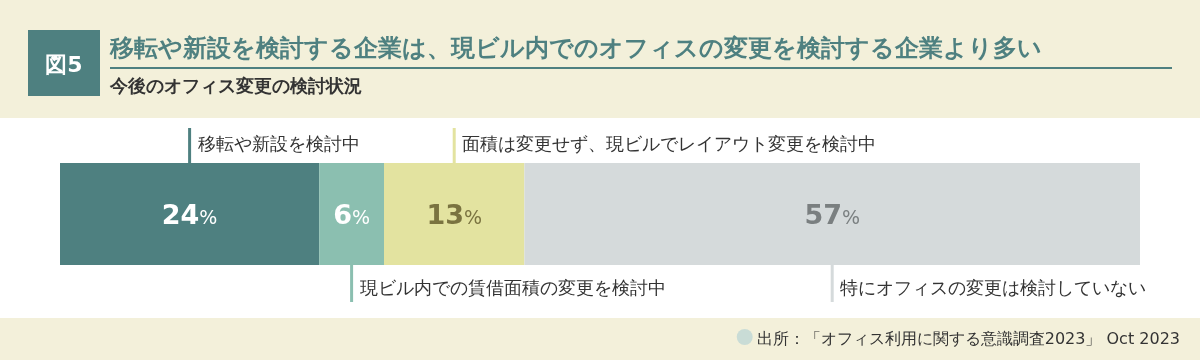  I want to click on data-label: 13%, so click(454, 214).